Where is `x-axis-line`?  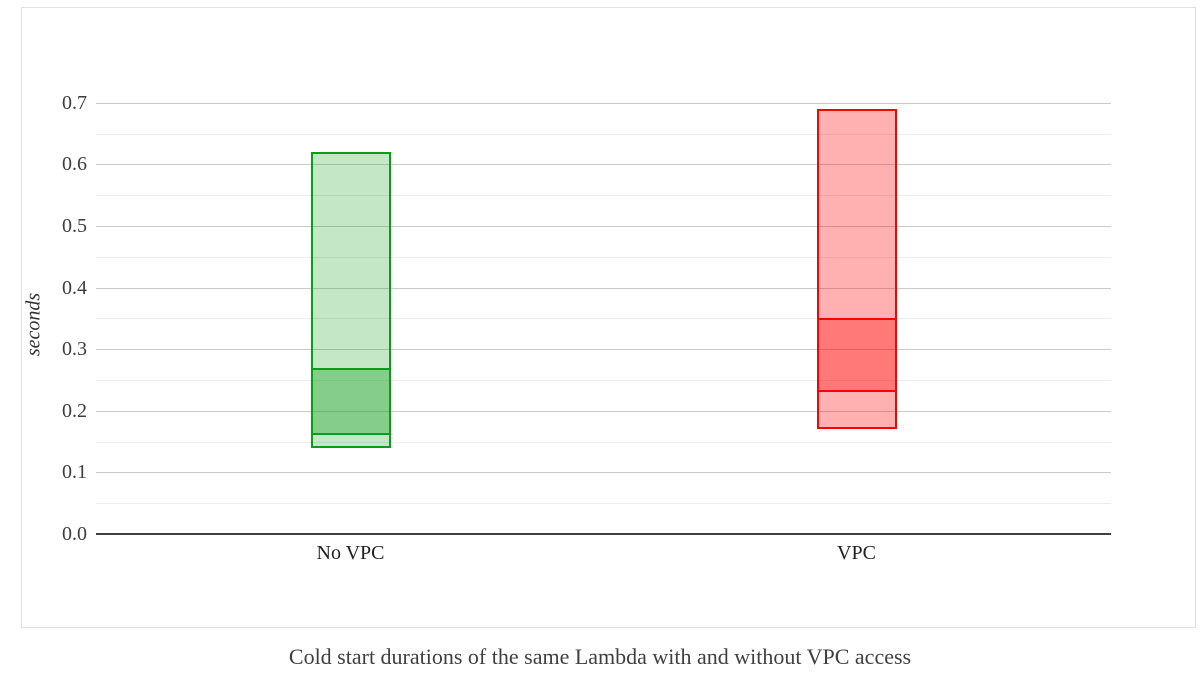 x-axis-line is located at coordinates (603, 534).